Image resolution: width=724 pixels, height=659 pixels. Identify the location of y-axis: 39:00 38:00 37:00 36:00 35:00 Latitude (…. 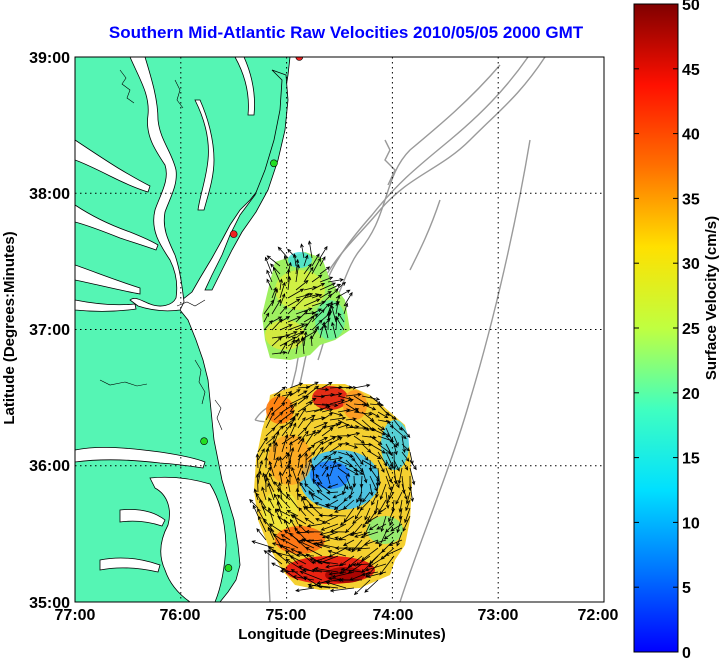
(35, 331).